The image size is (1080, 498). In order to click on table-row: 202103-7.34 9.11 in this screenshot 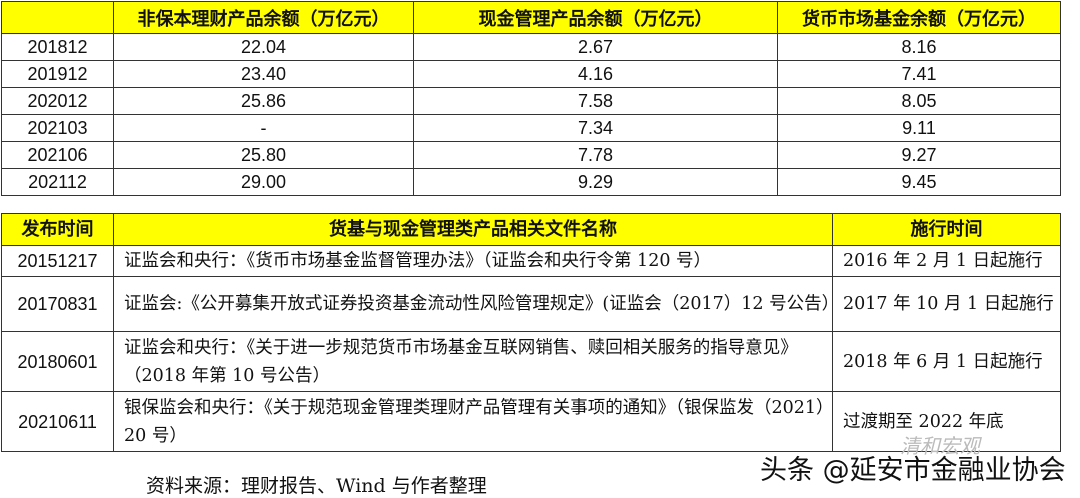, I will do `click(531, 128)`.